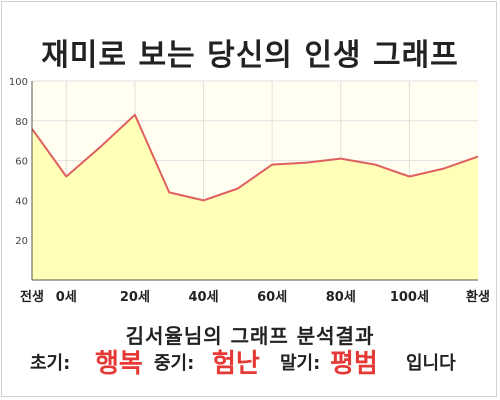 This screenshot has height=400, width=500. Describe the element at coordinates (119, 364) in the screenshot. I see `early-value: 행복` at that location.